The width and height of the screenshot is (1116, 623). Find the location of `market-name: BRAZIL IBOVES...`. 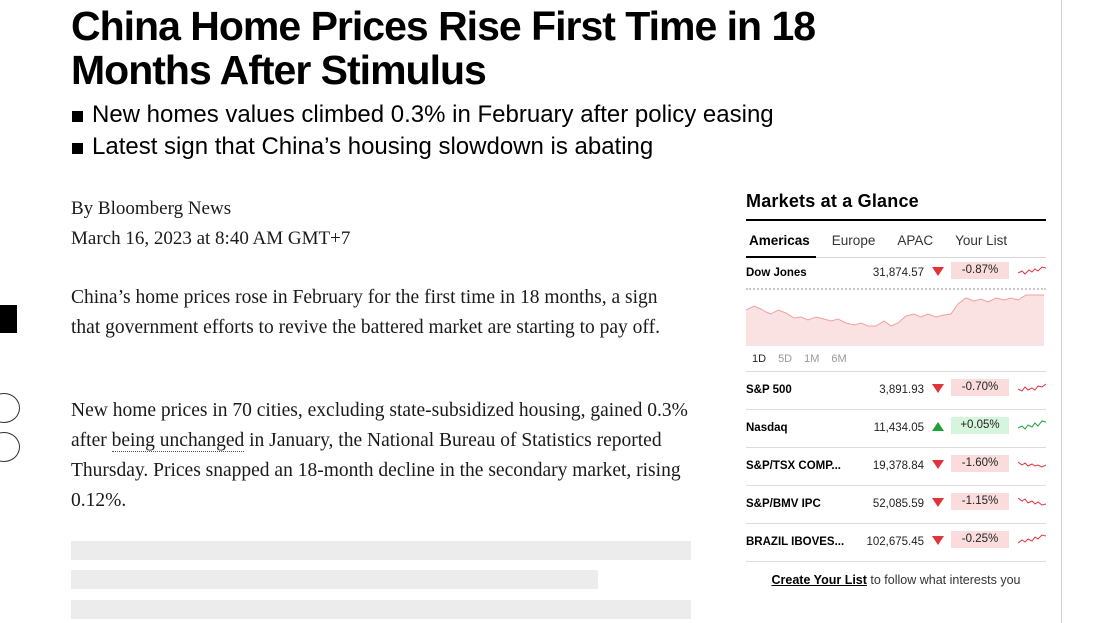

market-name: BRAZIL IBOVES... is located at coordinates (795, 542).